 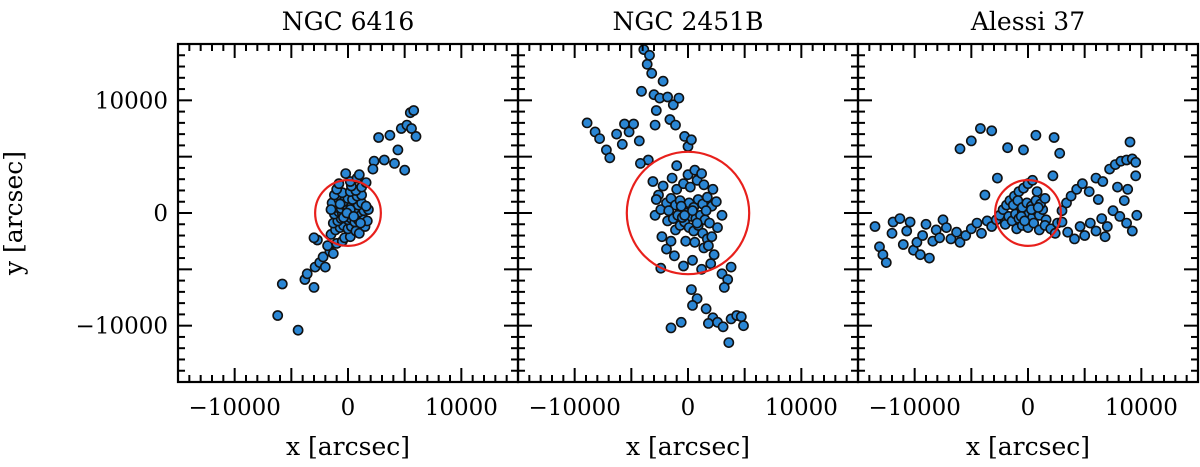 I want to click on x-tick-label-ngc-6416: 0, so click(x=348, y=408).